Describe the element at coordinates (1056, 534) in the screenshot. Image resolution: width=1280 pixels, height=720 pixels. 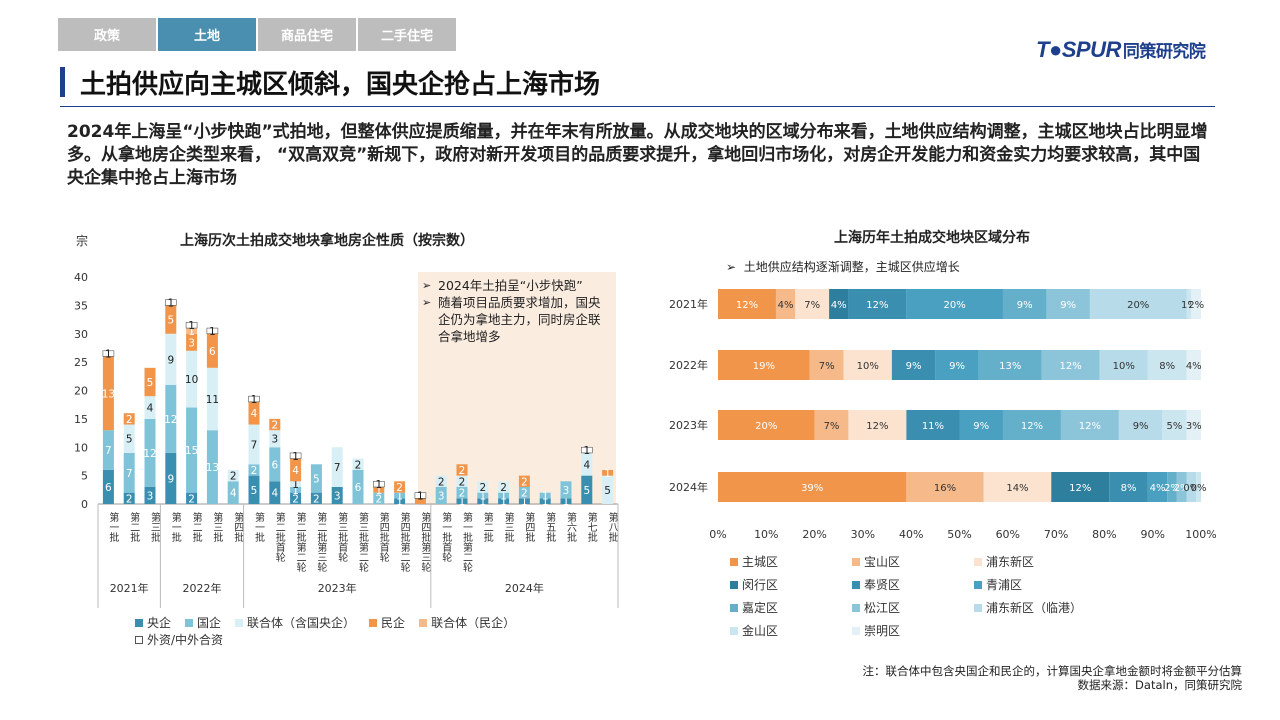
I see `x-tick-label: 70%` at that location.